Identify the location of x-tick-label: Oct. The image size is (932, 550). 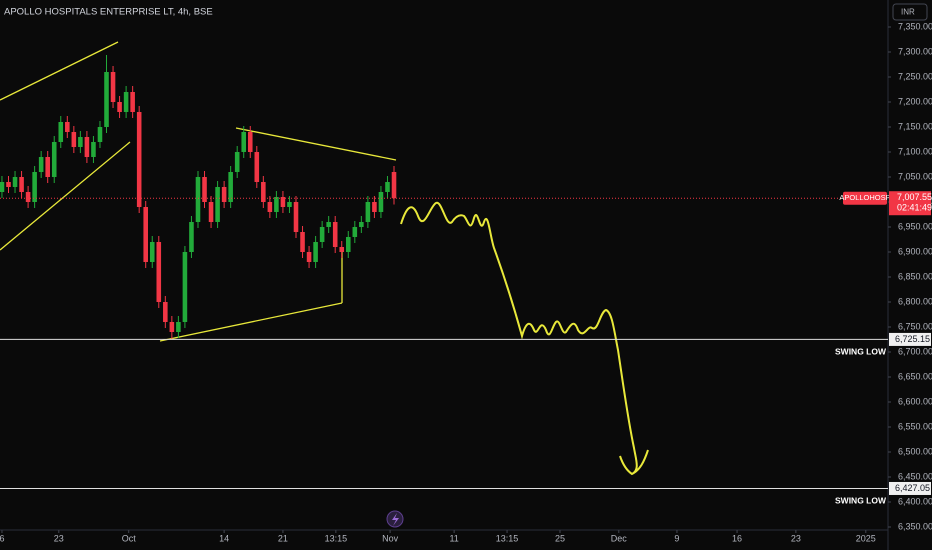
(129, 538).